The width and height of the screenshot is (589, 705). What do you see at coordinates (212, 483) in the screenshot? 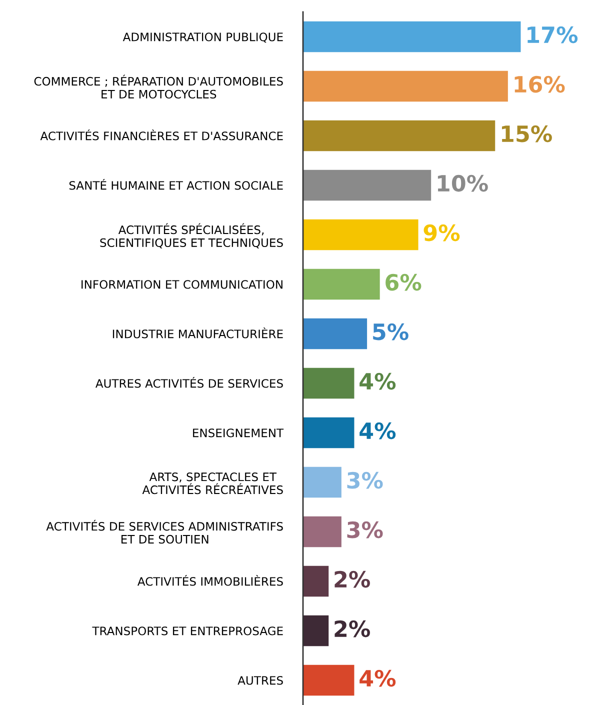
I see `y-tick-label: ARTS, SPECTACLES ET ACTIVITÉS RÉCRÉATIVES` at bounding box center [212, 483].